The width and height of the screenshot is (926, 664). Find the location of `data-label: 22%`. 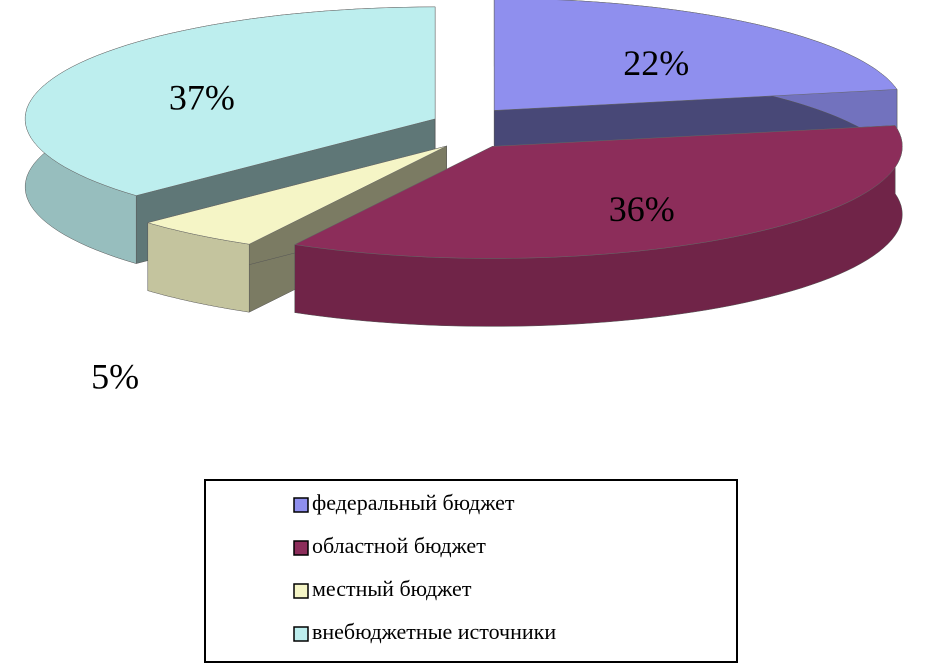

data-label: 22% is located at coordinates (656, 63).